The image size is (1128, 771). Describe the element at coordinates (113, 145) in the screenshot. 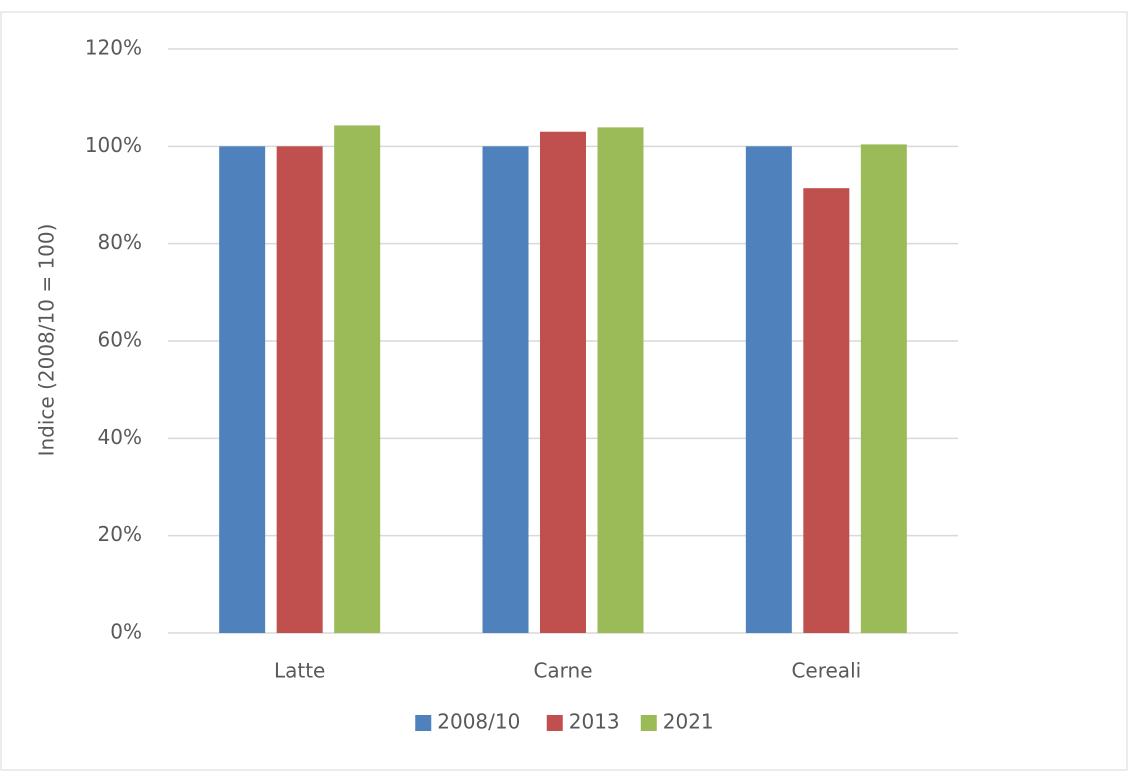

I see `y-tick-label: 100%` at that location.